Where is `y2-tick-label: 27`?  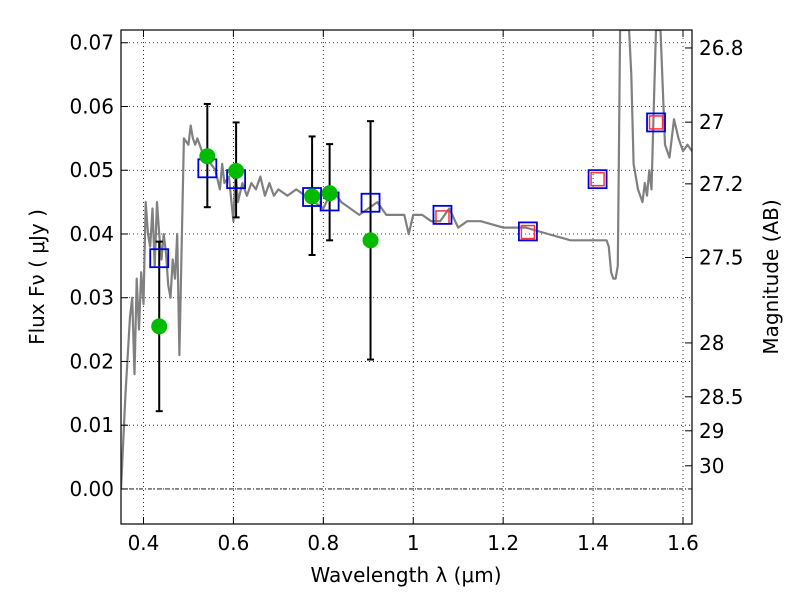 y2-tick-label: 27 is located at coordinates (711, 122).